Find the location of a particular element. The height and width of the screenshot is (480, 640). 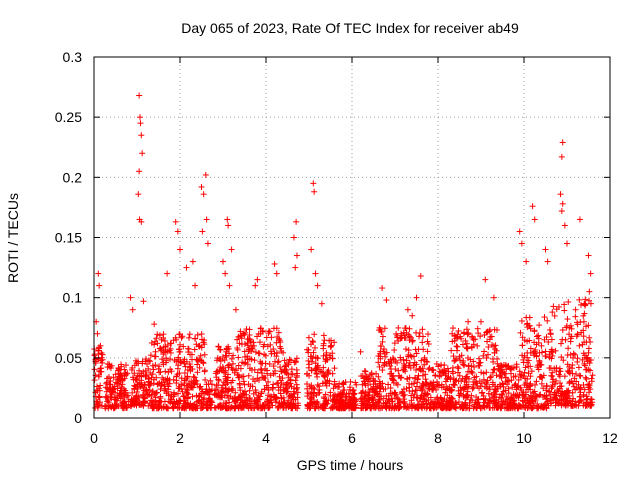

y-axis-label: ROTI / TECUs is located at coordinates (13, 238).